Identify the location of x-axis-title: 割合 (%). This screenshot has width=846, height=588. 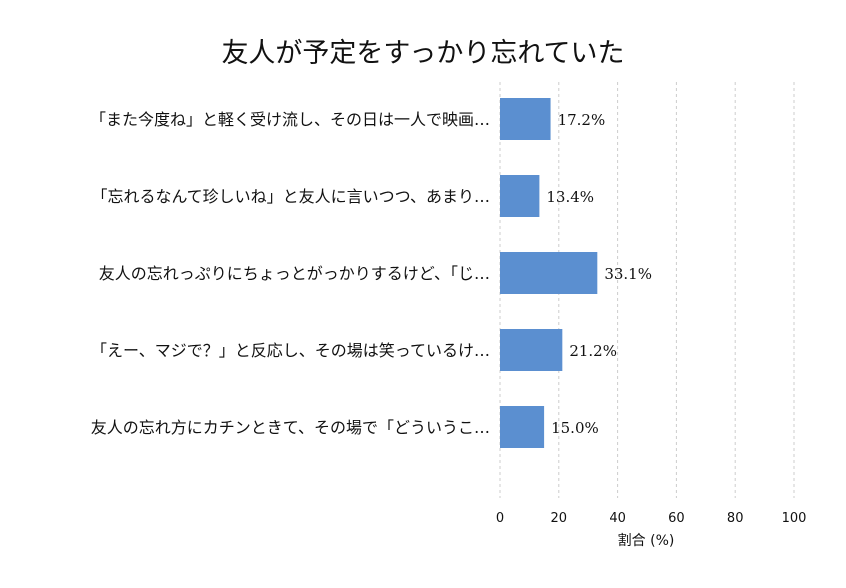
(646, 540).